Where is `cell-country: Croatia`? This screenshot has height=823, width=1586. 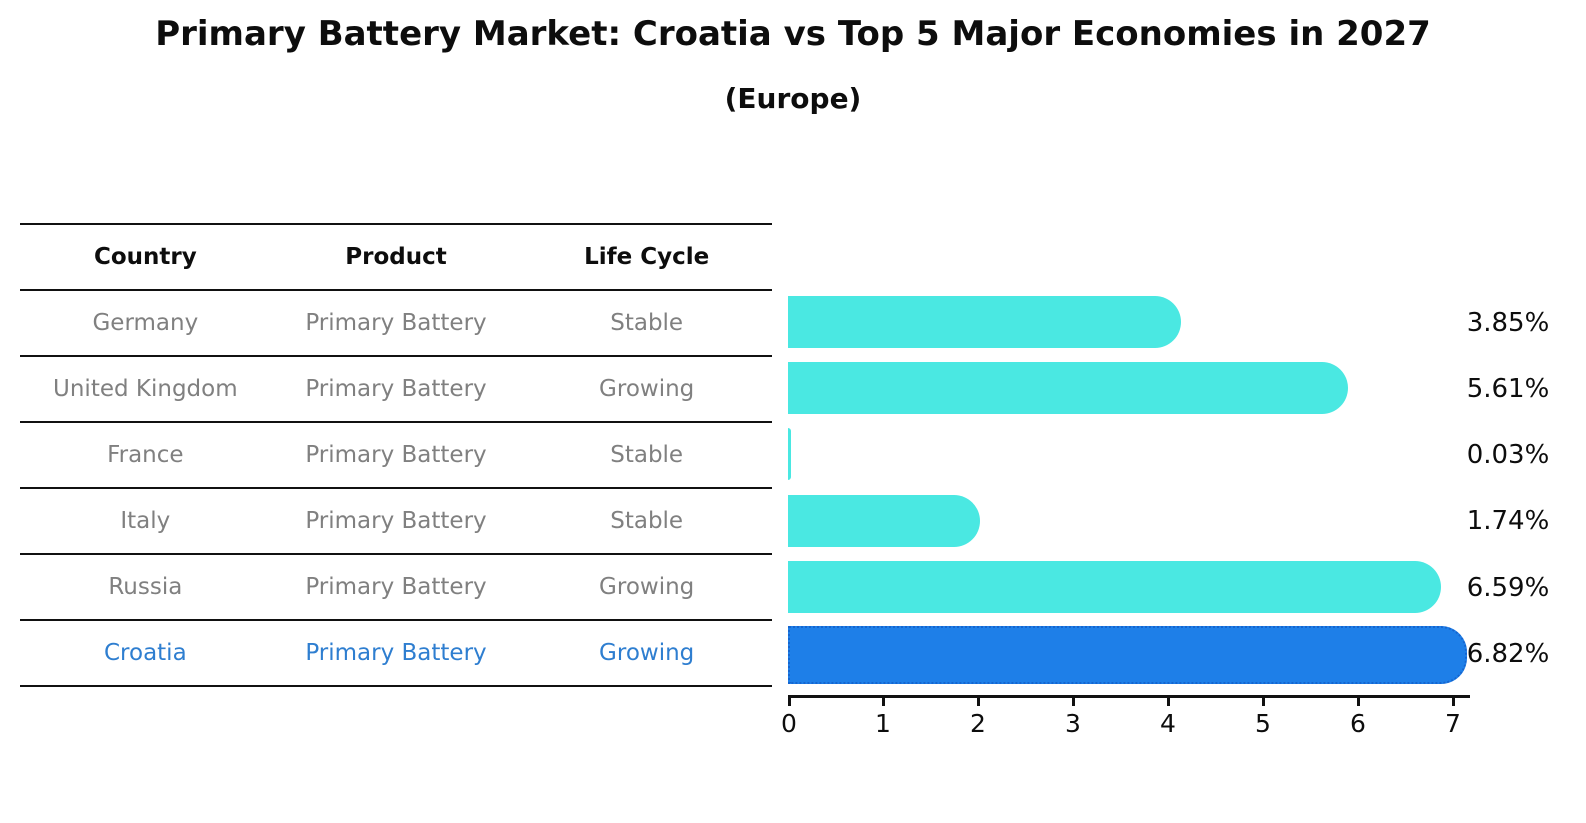
cell-country: Croatia is located at coordinates (145, 653).